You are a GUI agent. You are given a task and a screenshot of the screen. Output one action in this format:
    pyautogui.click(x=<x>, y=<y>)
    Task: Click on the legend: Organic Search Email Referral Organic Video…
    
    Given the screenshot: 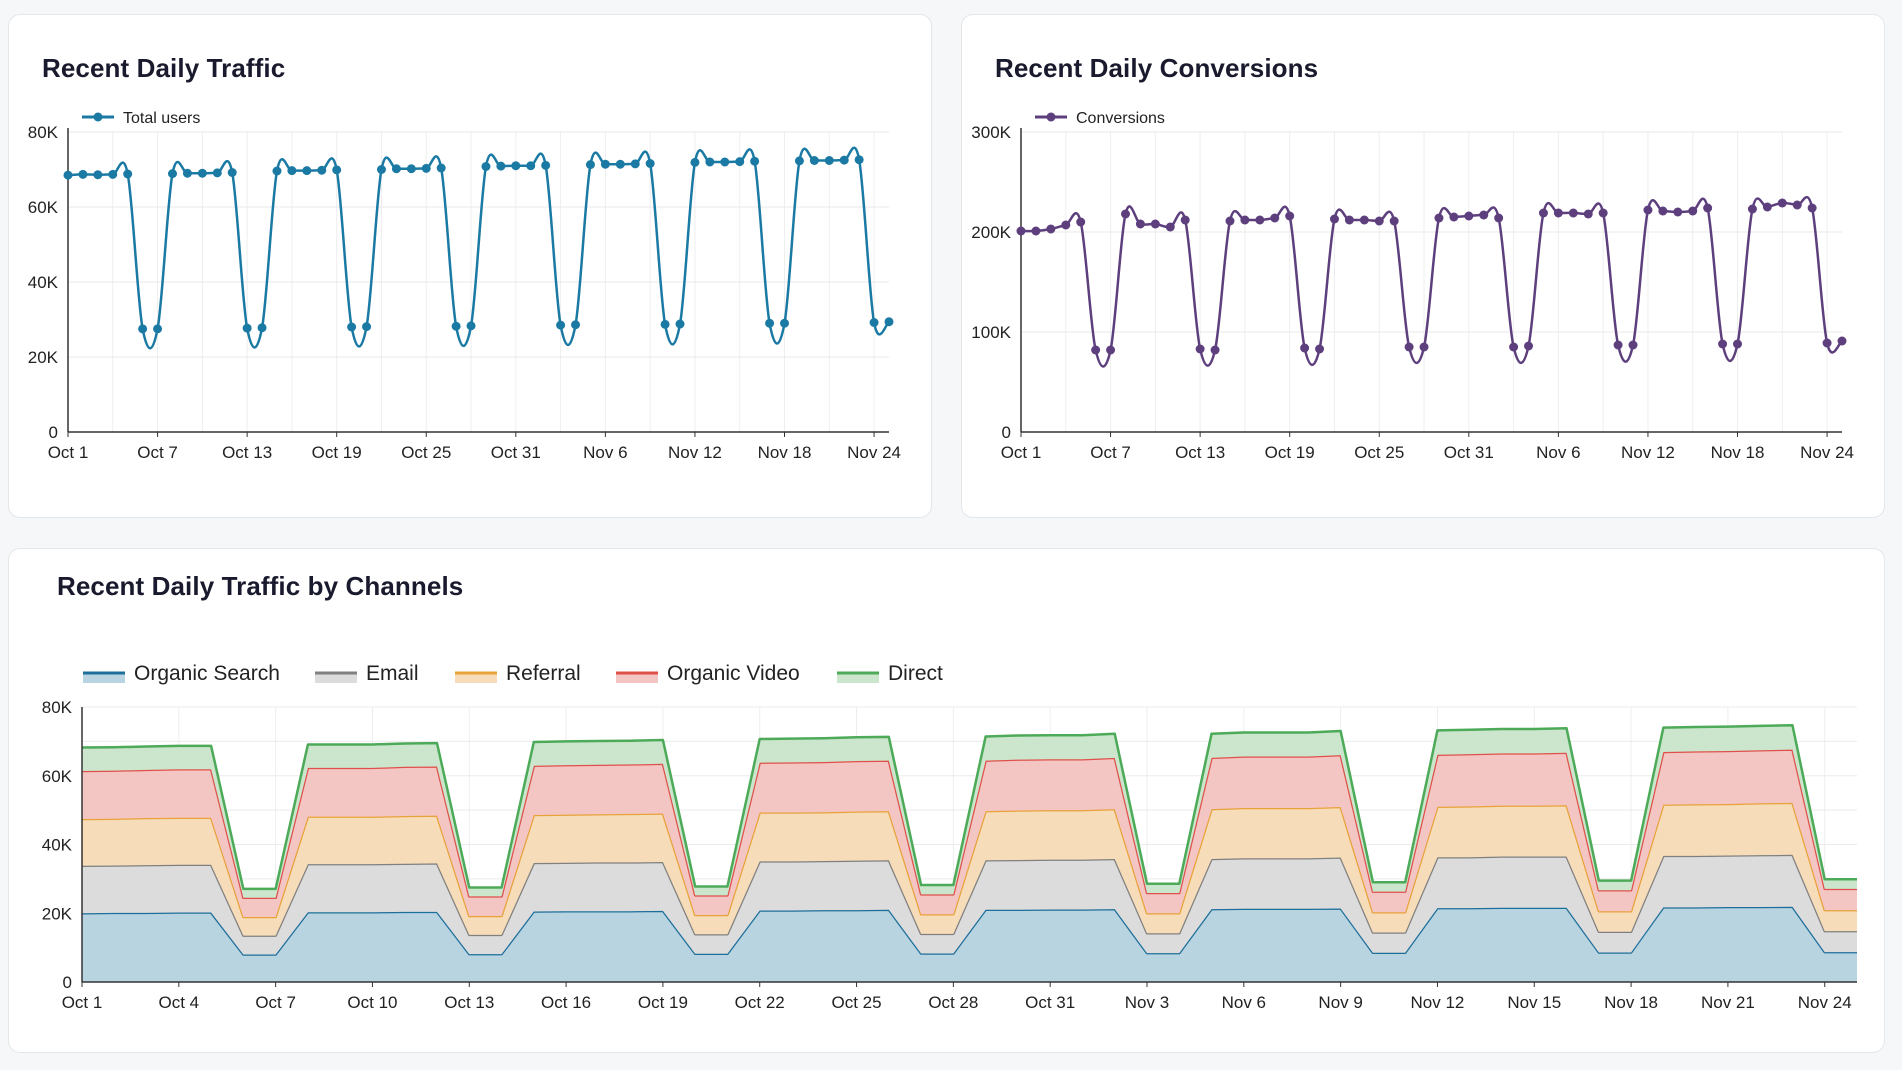 What is the action you would take?
    pyautogui.click(x=513, y=673)
    